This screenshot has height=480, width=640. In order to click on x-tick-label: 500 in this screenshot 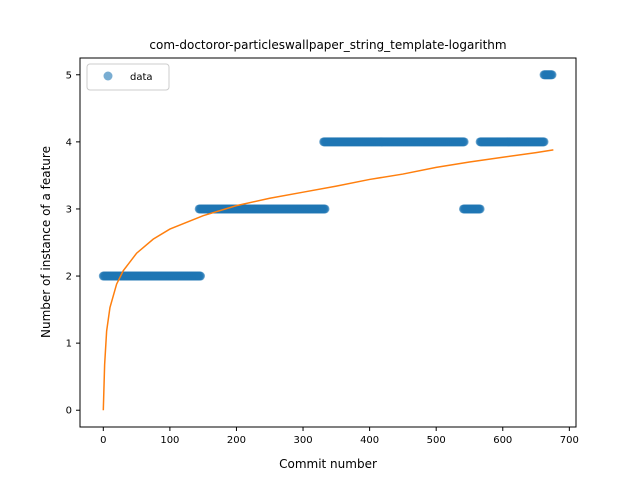, I will do `click(436, 440)`.